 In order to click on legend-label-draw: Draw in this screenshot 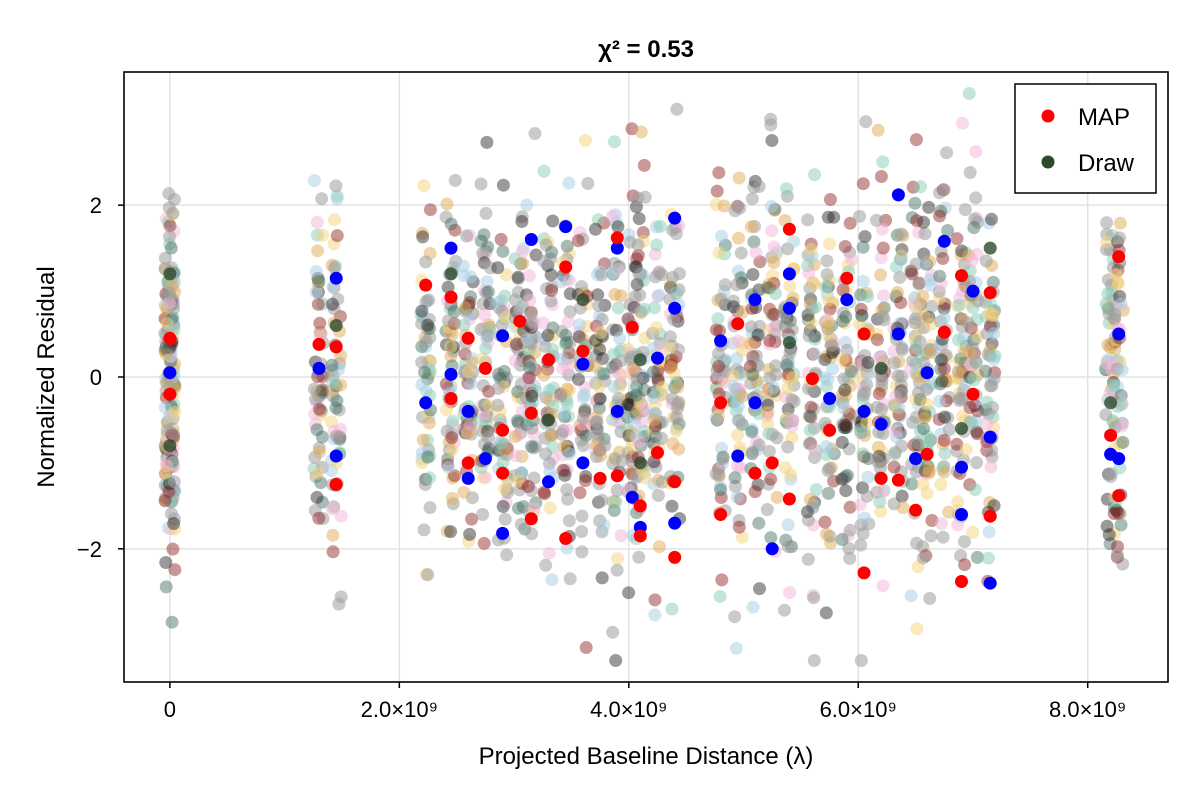, I will do `click(1106, 163)`.